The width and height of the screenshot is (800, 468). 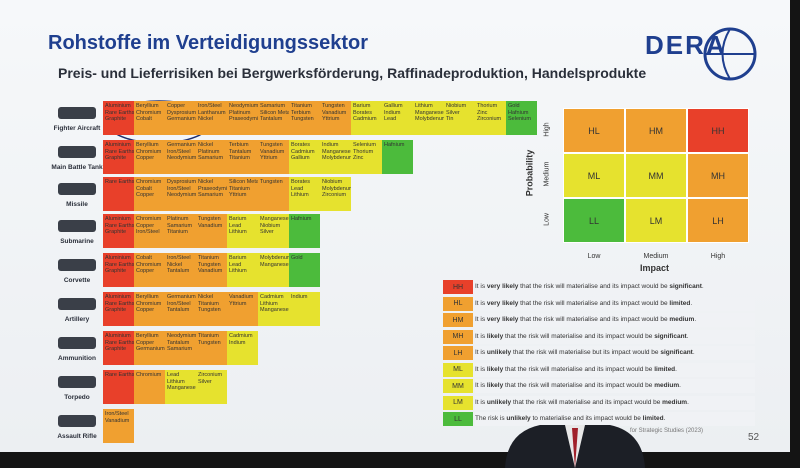 I want to click on material-cell: Beryllium Chromium Copper, so click(x=149, y=157).